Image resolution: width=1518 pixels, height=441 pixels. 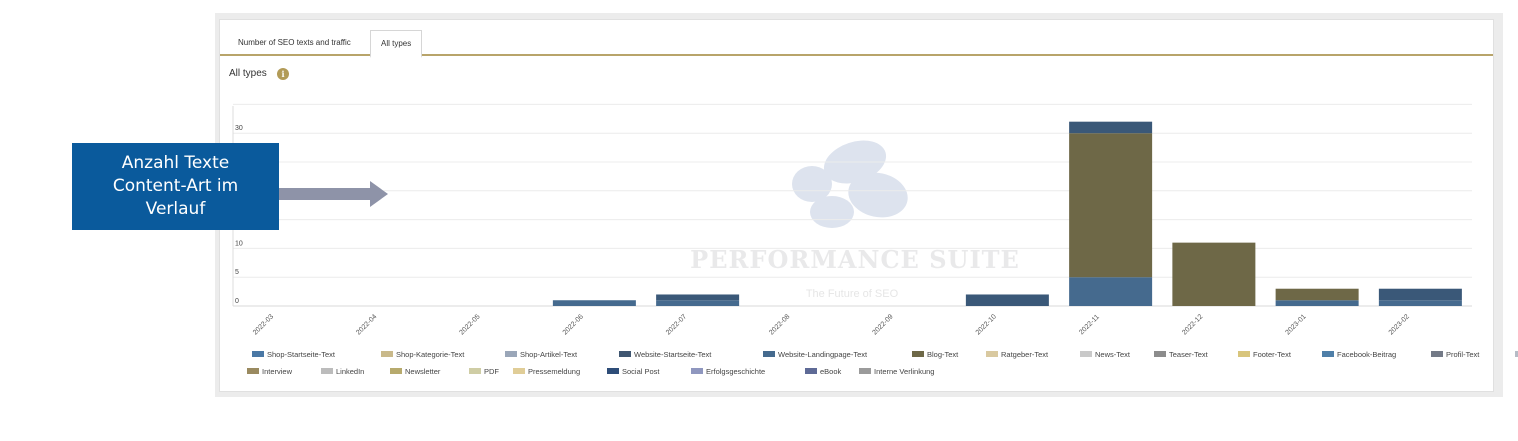 What do you see at coordinates (301, 354) in the screenshot?
I see `legend-label: Shop-Startseite-Text` at bounding box center [301, 354].